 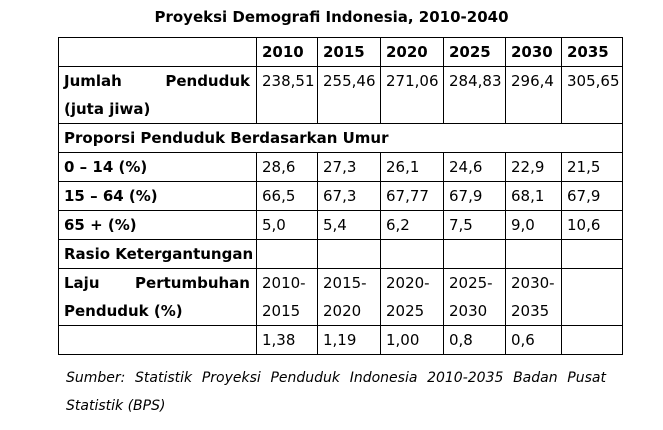 What do you see at coordinates (533, 95) in the screenshot?
I see `population-value: 296,4` at bounding box center [533, 95].